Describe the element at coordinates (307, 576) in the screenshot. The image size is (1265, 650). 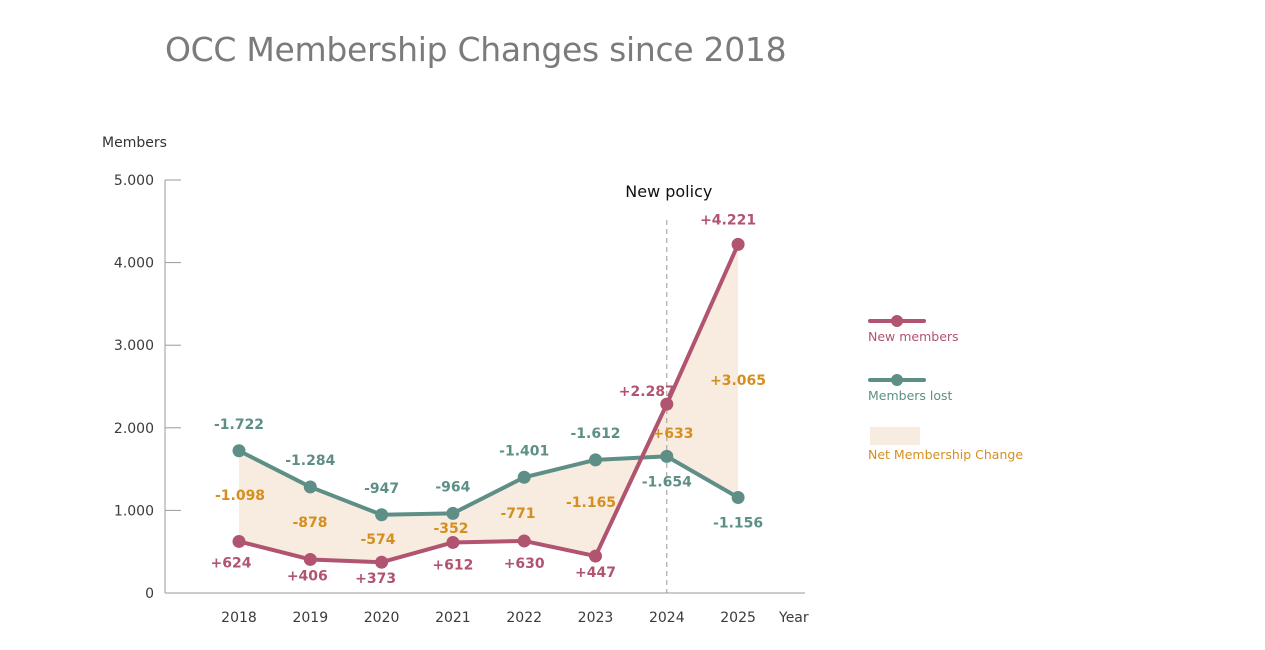
I see `new-members-data-label: +406` at that location.